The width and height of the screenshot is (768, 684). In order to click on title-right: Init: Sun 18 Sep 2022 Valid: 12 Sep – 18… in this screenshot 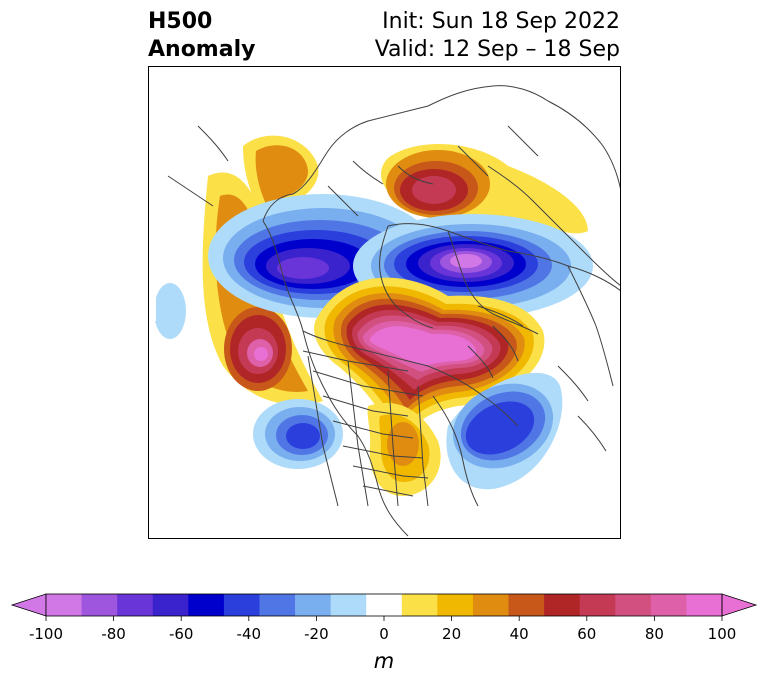, I will do `click(497, 36)`.